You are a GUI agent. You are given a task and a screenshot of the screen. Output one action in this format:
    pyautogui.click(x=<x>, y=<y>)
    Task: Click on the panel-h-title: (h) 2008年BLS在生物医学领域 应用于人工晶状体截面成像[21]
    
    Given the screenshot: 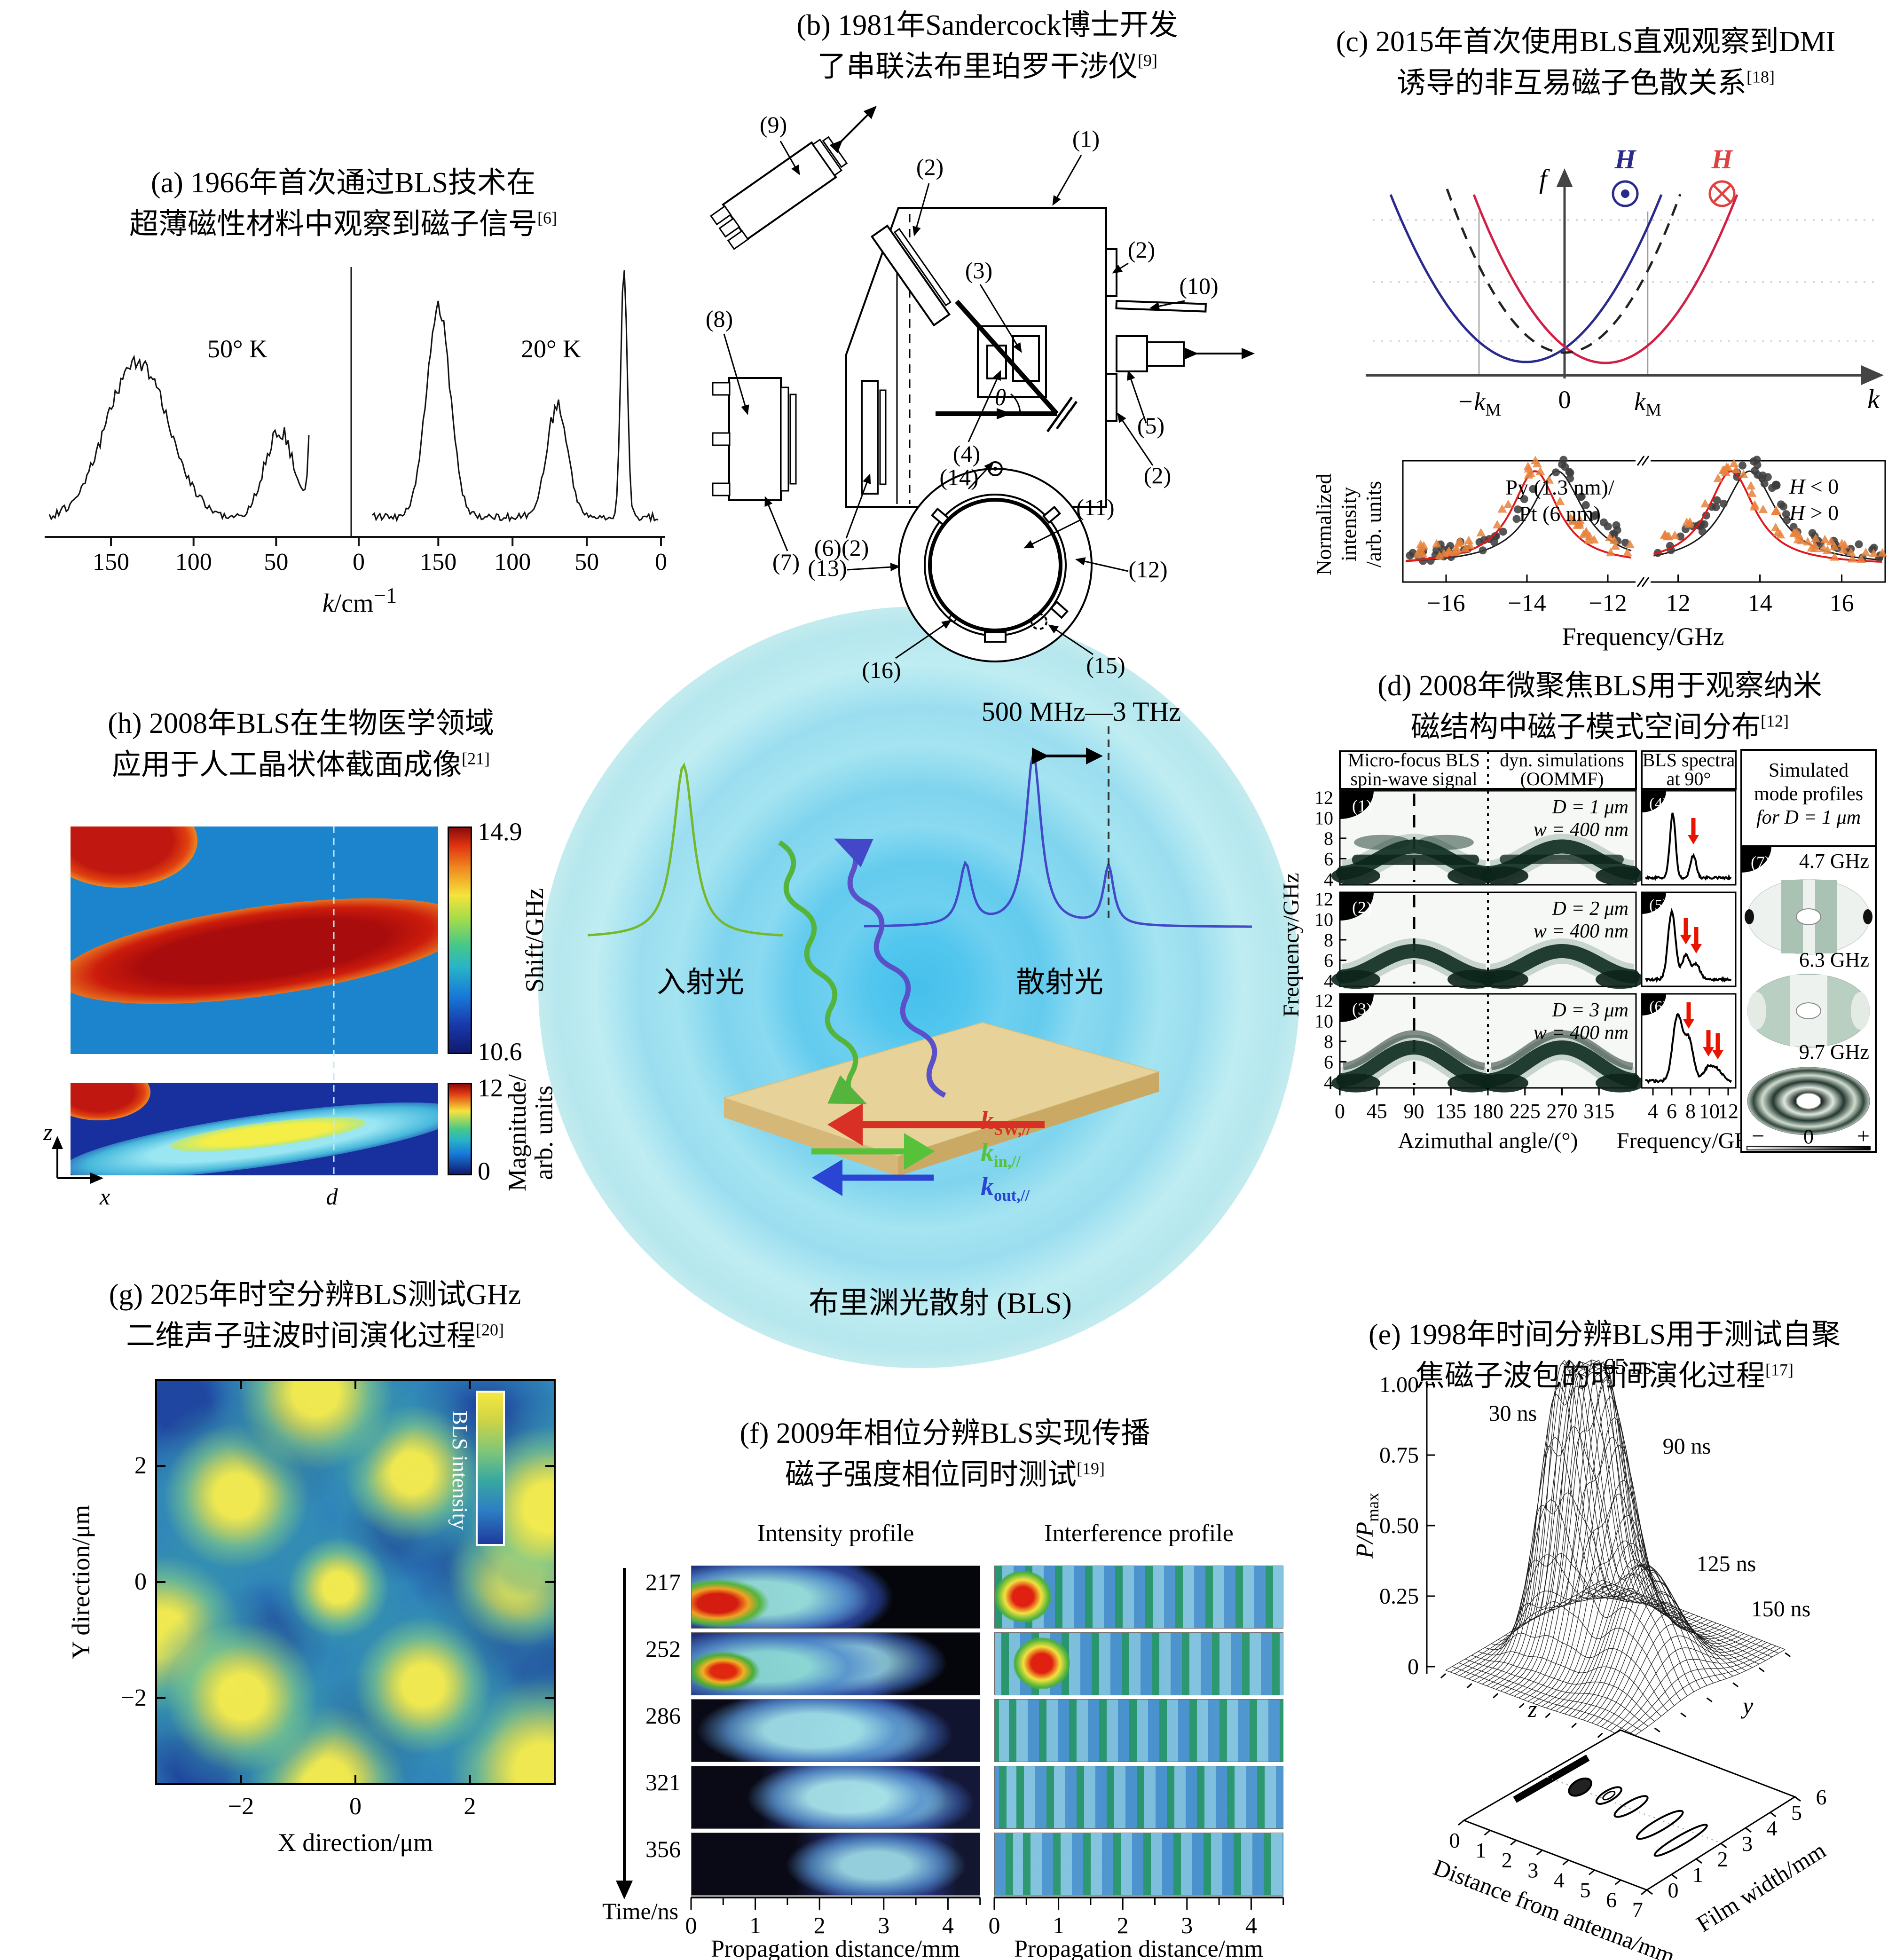 What is the action you would take?
    pyautogui.click(x=301, y=744)
    